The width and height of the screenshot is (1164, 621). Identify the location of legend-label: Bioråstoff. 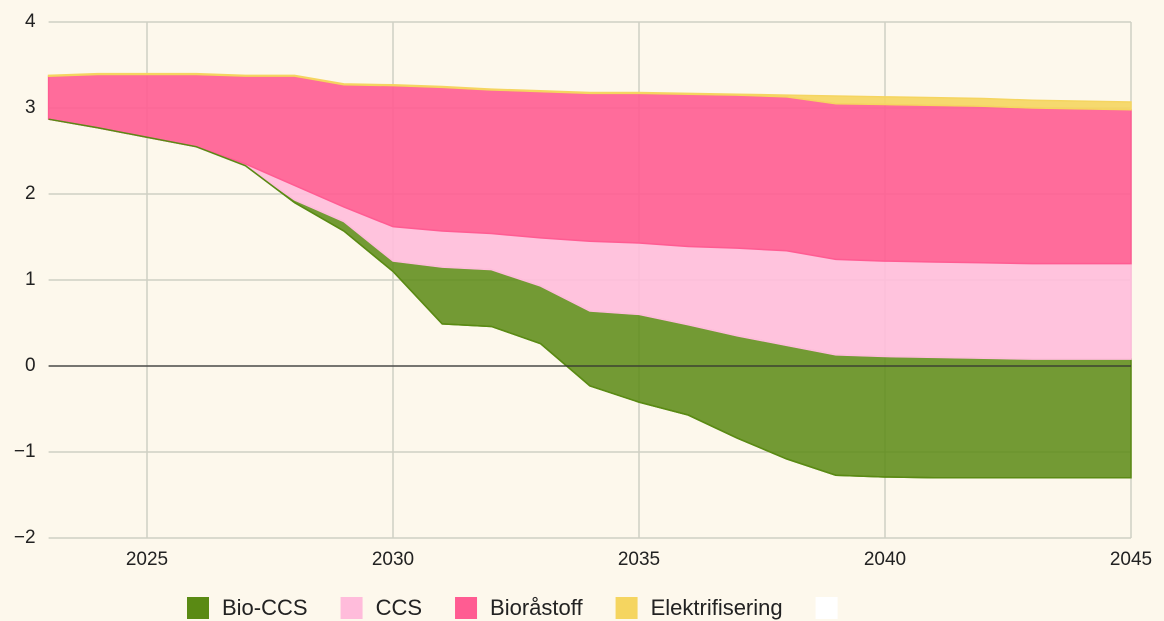
(536, 607).